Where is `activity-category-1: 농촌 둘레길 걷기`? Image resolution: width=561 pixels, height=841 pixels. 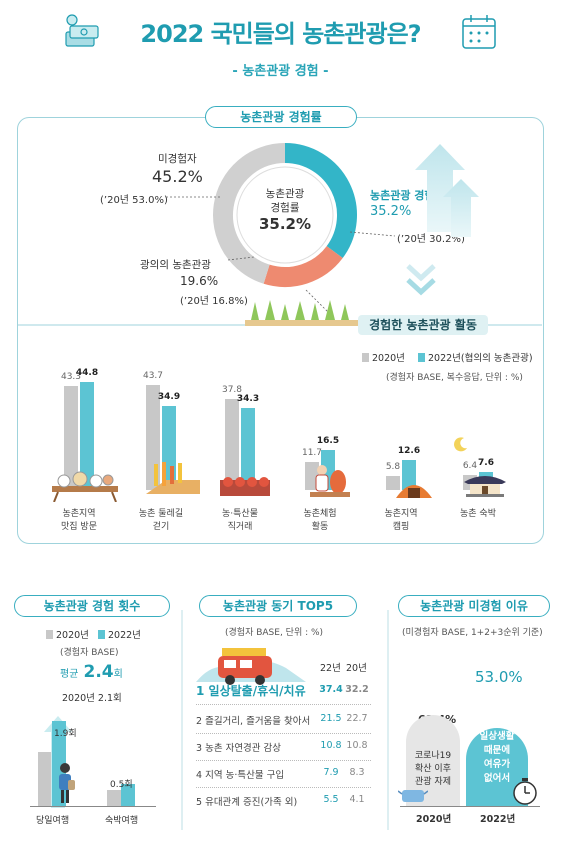 activity-category-1: 농촌 둘레길 걷기 is located at coordinates (161, 521).